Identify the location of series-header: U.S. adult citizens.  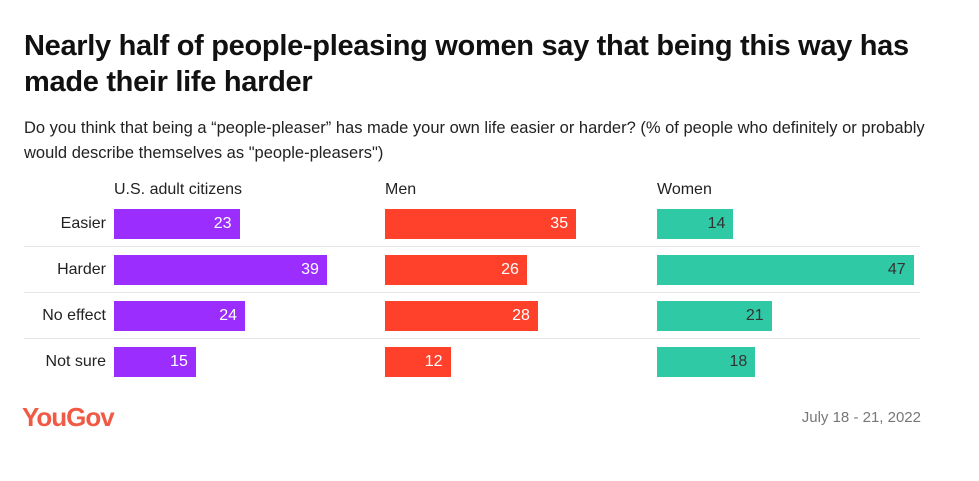
(178, 189).